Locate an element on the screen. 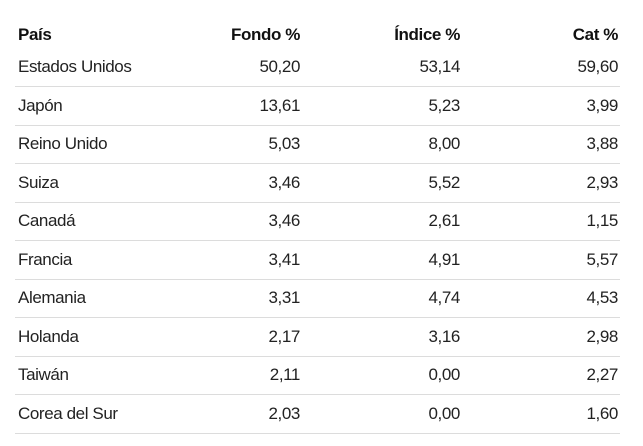 The image size is (643, 446). value-cell: 4,53 is located at coordinates (602, 297).